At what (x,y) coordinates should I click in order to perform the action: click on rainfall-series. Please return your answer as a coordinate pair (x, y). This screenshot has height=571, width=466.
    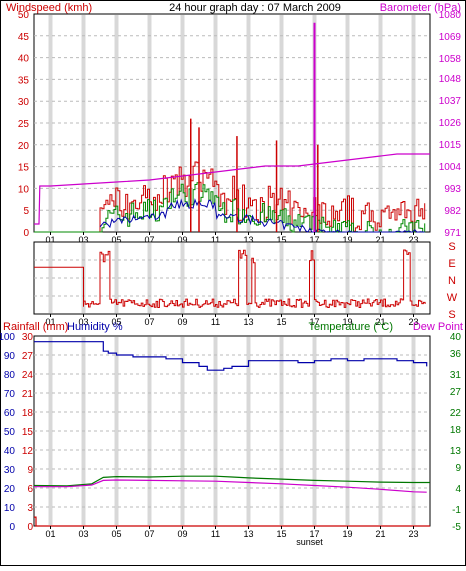
    Looking at the image, I should click on (232, 521).